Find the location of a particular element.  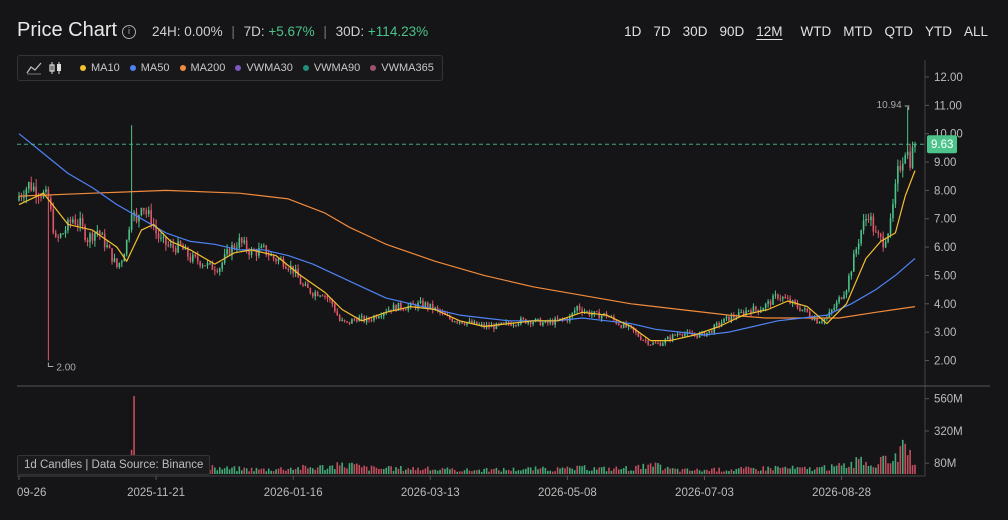

legend-item-vwma365: VWMA365 is located at coordinates (402, 68).